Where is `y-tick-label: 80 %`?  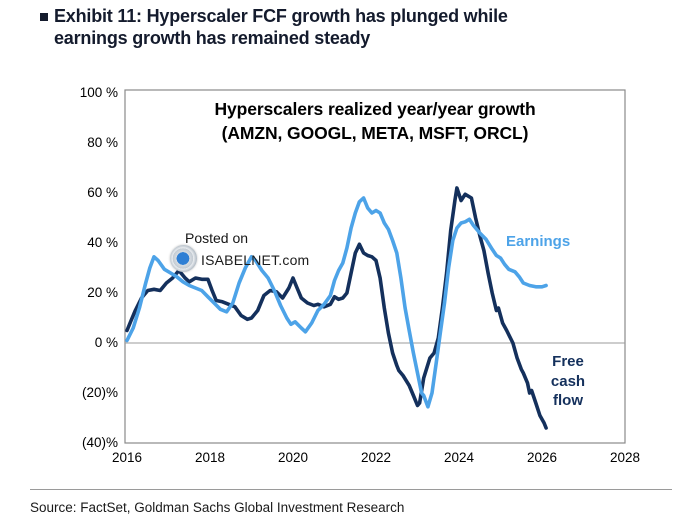
y-tick-label: 80 % is located at coordinates (102, 142).